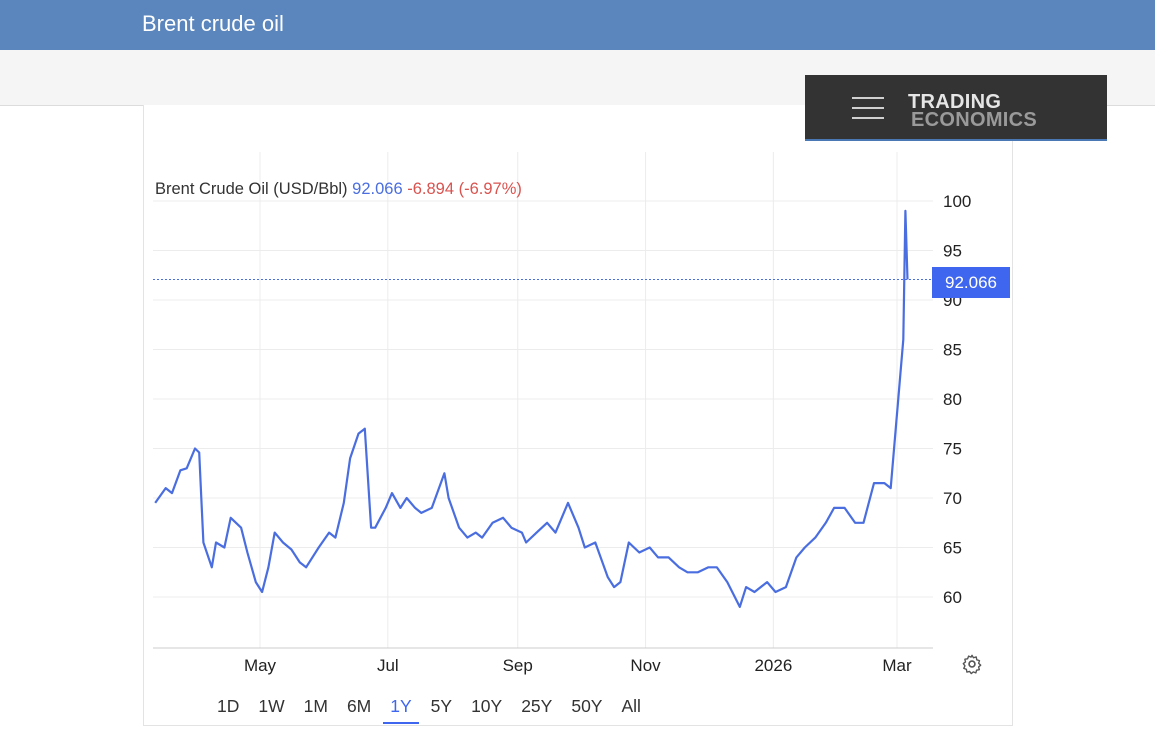 The image size is (1155, 745). I want to click on gear-icon, so click(972, 664).